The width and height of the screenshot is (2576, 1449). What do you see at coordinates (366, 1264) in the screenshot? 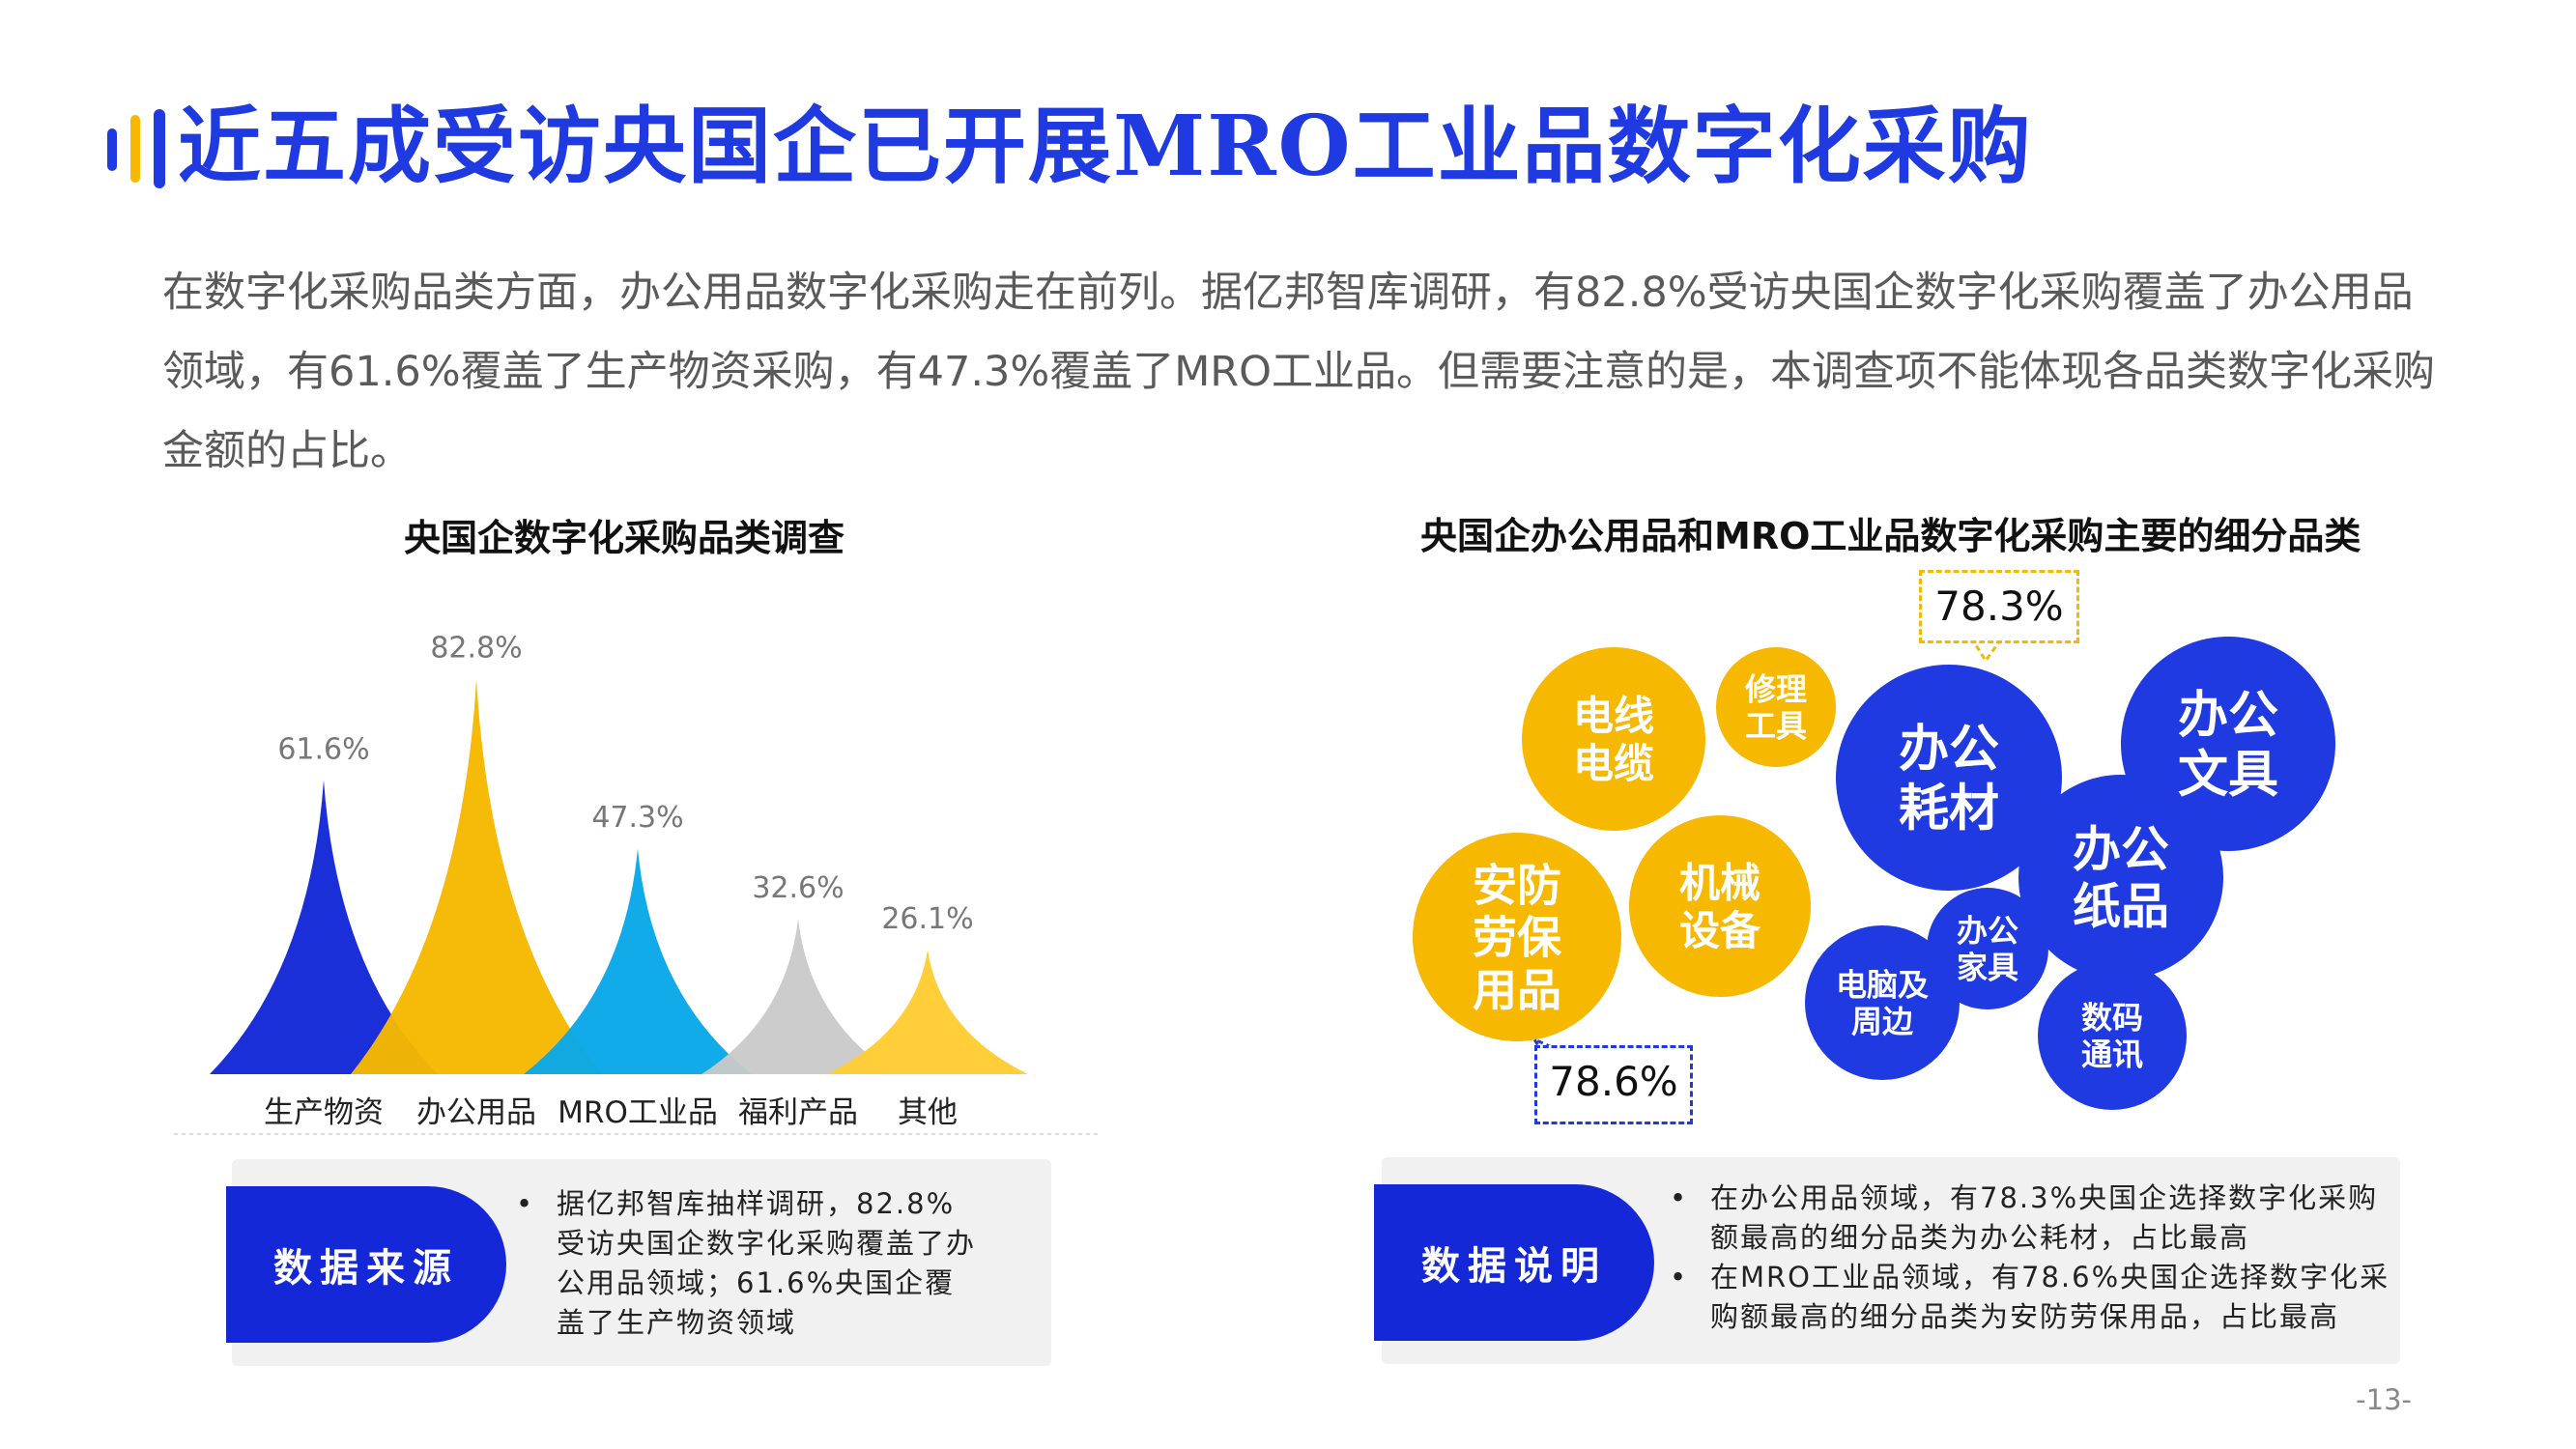
I see `data-source-badge: 数据来源` at bounding box center [366, 1264].